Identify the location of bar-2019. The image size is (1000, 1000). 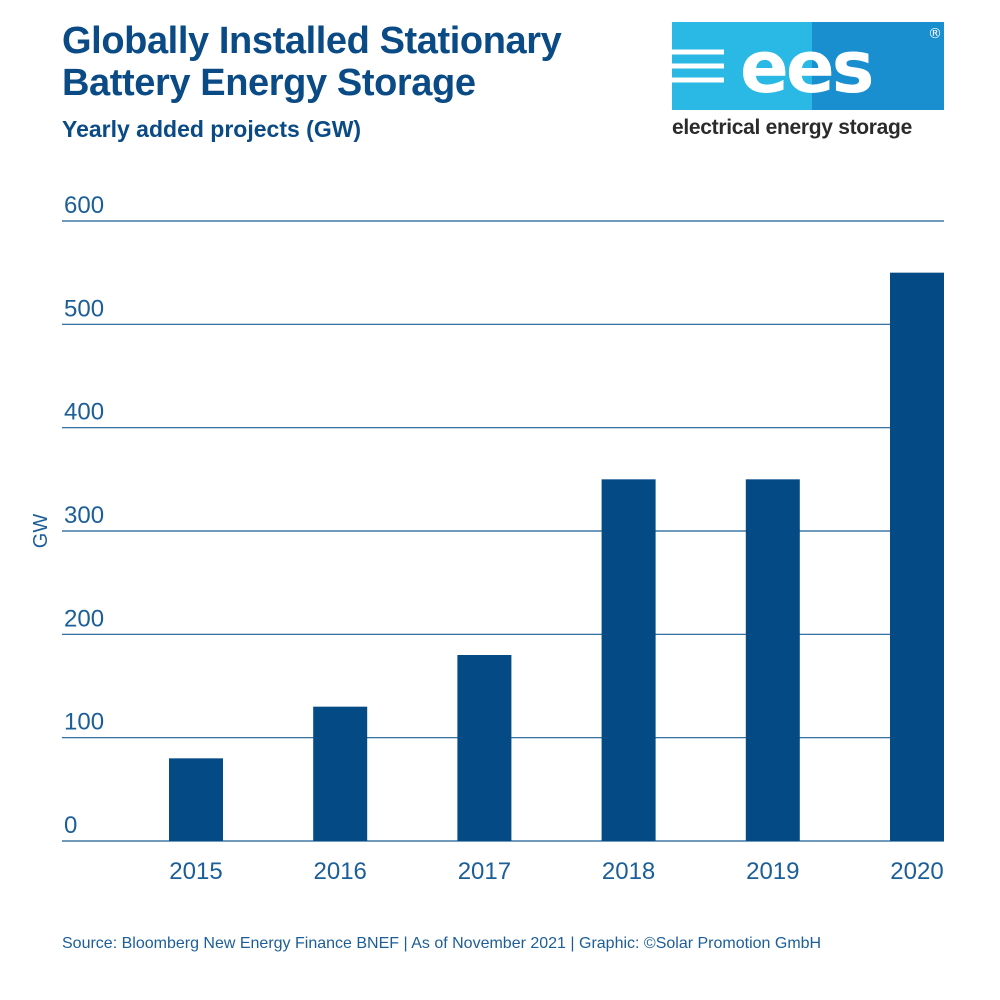
(772, 660).